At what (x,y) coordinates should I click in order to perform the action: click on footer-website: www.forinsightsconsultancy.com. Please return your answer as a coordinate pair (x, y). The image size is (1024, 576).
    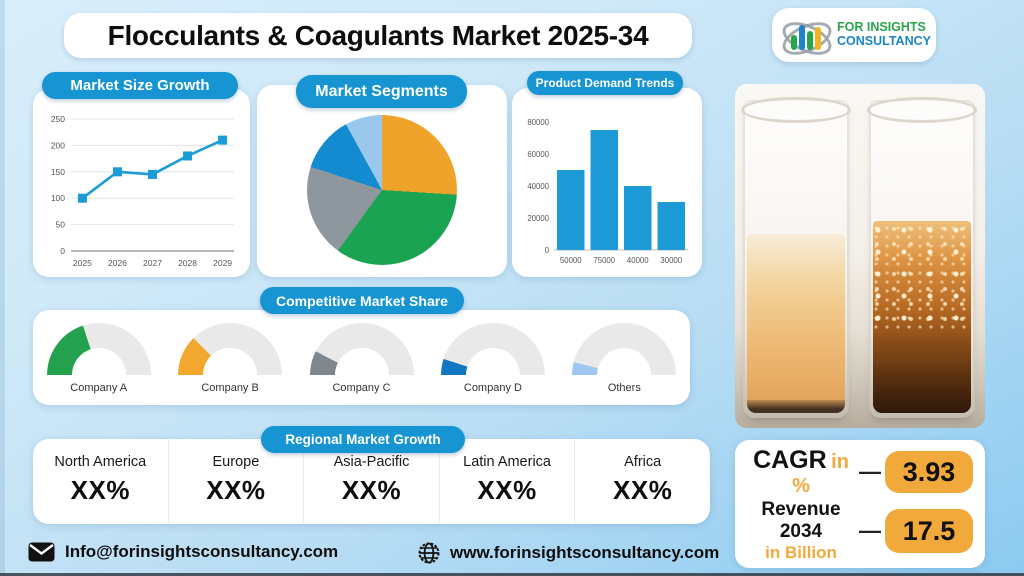
    Looking at the image, I should click on (568, 553).